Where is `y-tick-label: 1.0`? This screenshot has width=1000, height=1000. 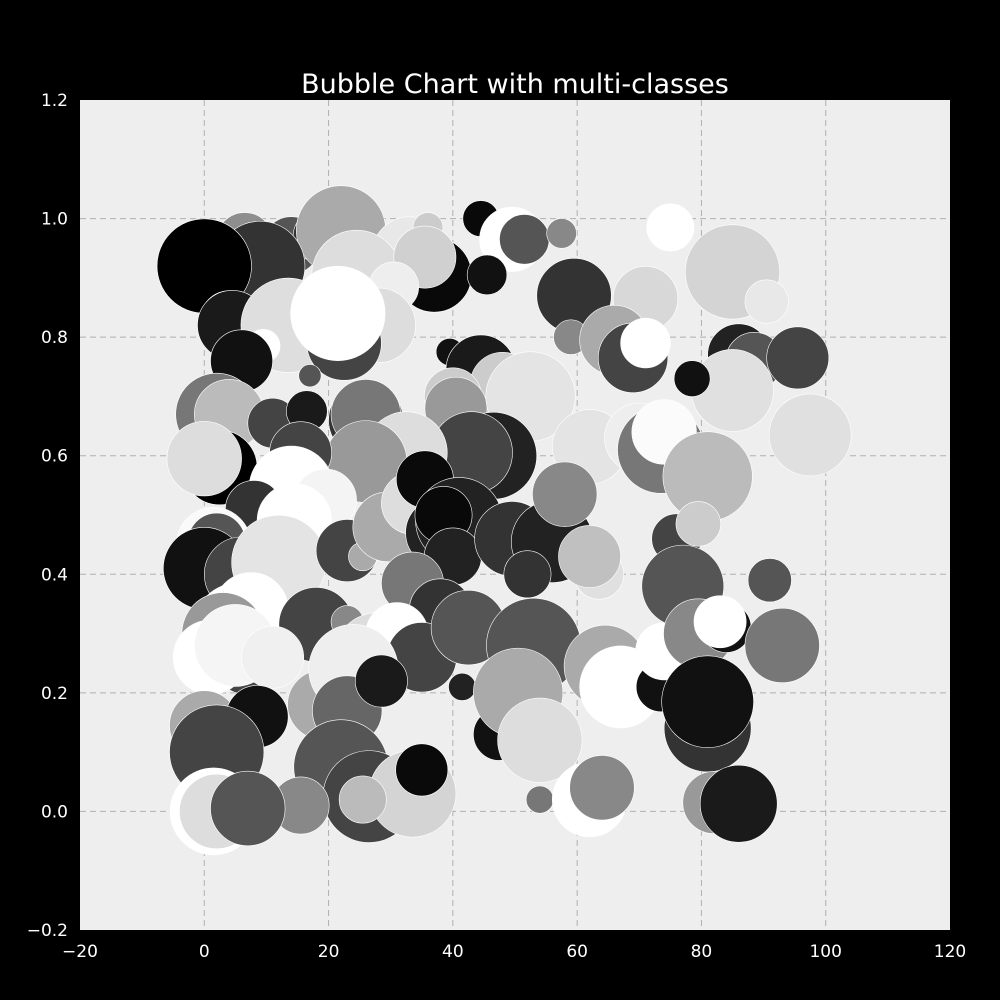
y-tick-label: 1.0 is located at coordinates (54, 220).